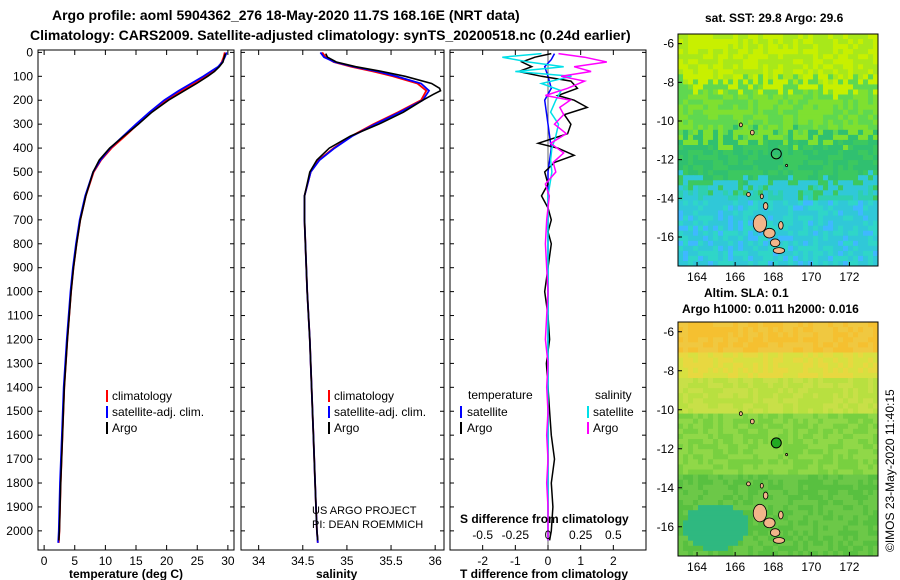 The width and height of the screenshot is (900, 580). I want to click on legend-satellite: satellite-adj. clim., so click(158, 412).